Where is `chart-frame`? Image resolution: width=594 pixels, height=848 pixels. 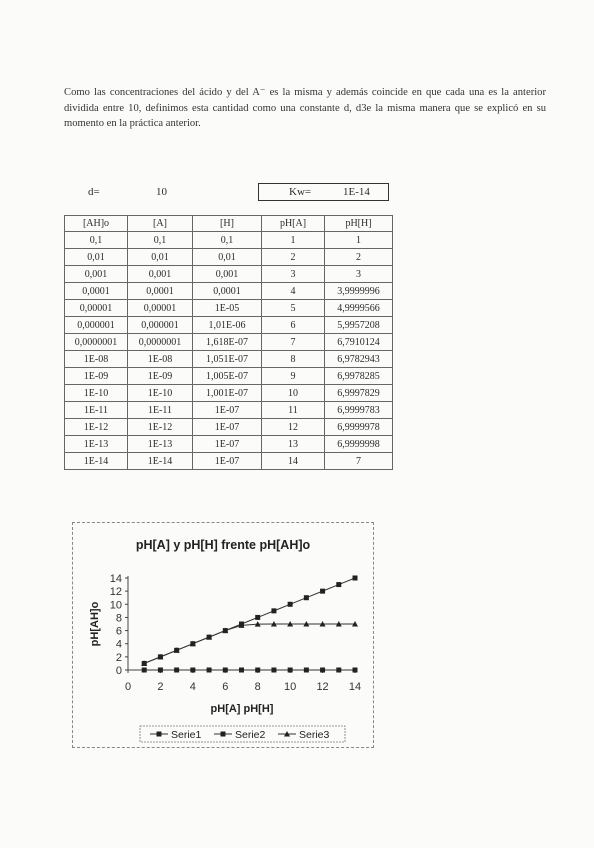 chart-frame is located at coordinates (223, 635).